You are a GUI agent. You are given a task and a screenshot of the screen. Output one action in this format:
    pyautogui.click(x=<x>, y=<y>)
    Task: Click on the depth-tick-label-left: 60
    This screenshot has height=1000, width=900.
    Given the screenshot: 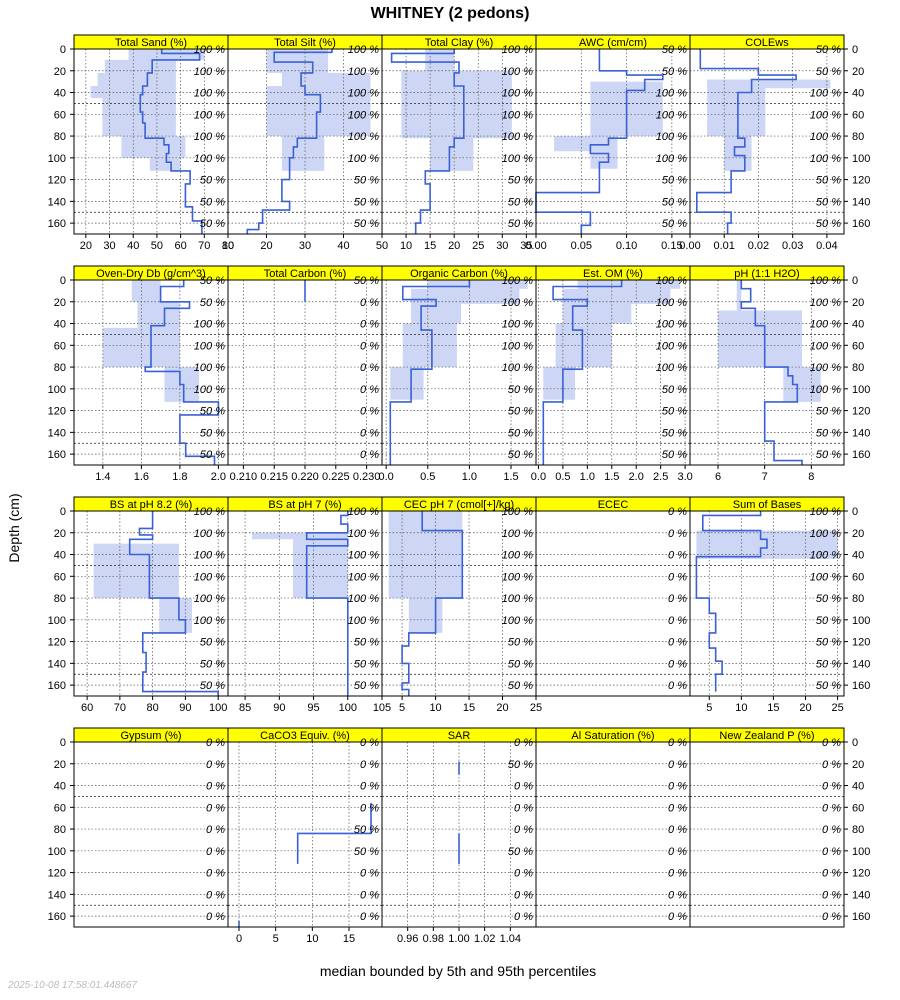 What is the action you would take?
    pyautogui.click(x=60, y=577)
    